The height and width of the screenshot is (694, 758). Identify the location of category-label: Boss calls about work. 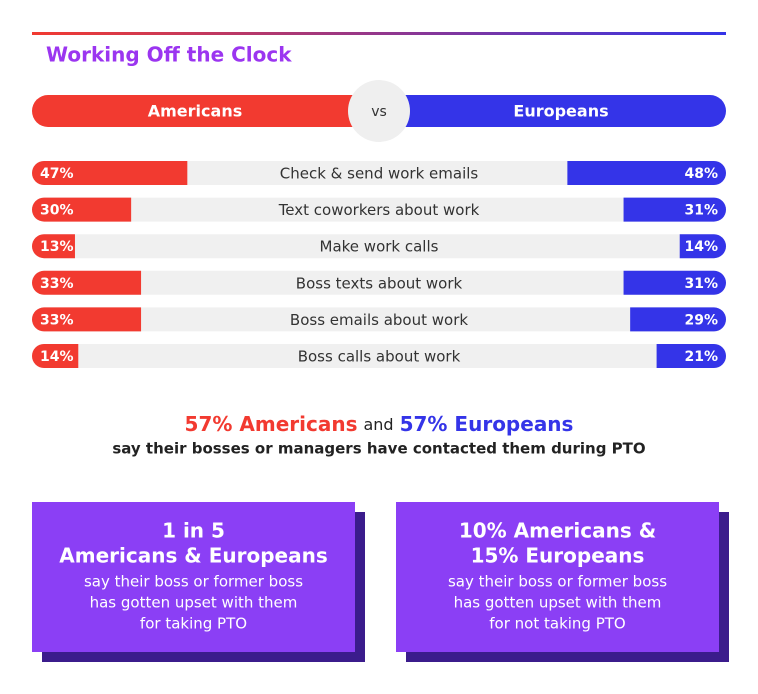
(379, 357).